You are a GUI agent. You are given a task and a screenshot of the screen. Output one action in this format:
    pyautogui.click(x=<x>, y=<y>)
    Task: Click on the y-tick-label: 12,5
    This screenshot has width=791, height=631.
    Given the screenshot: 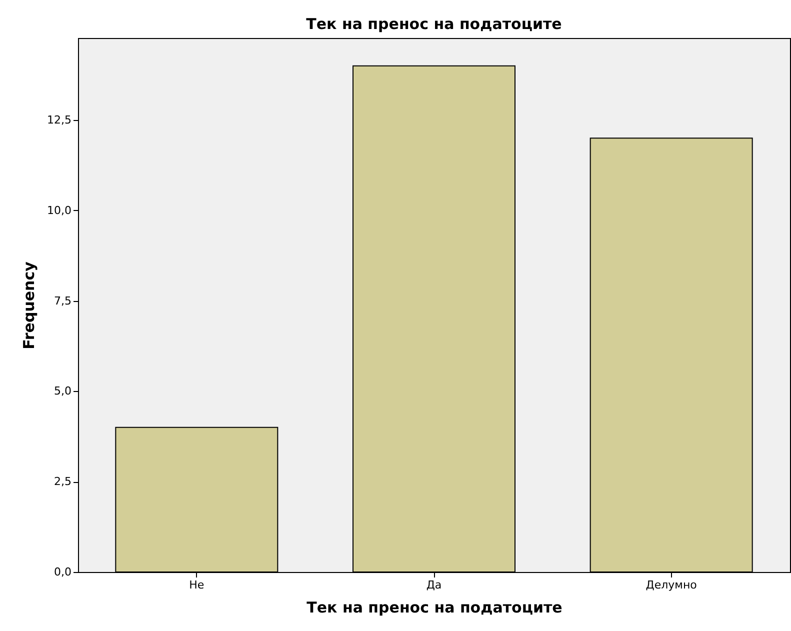 What is the action you would take?
    pyautogui.click(x=59, y=120)
    